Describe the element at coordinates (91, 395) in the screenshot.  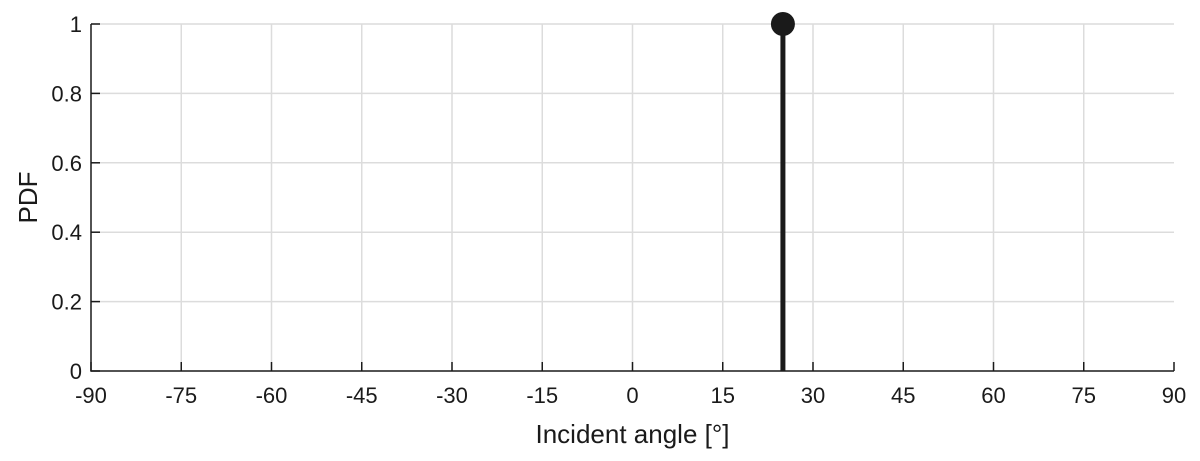
I see `x-tick-label: -90` at that location.